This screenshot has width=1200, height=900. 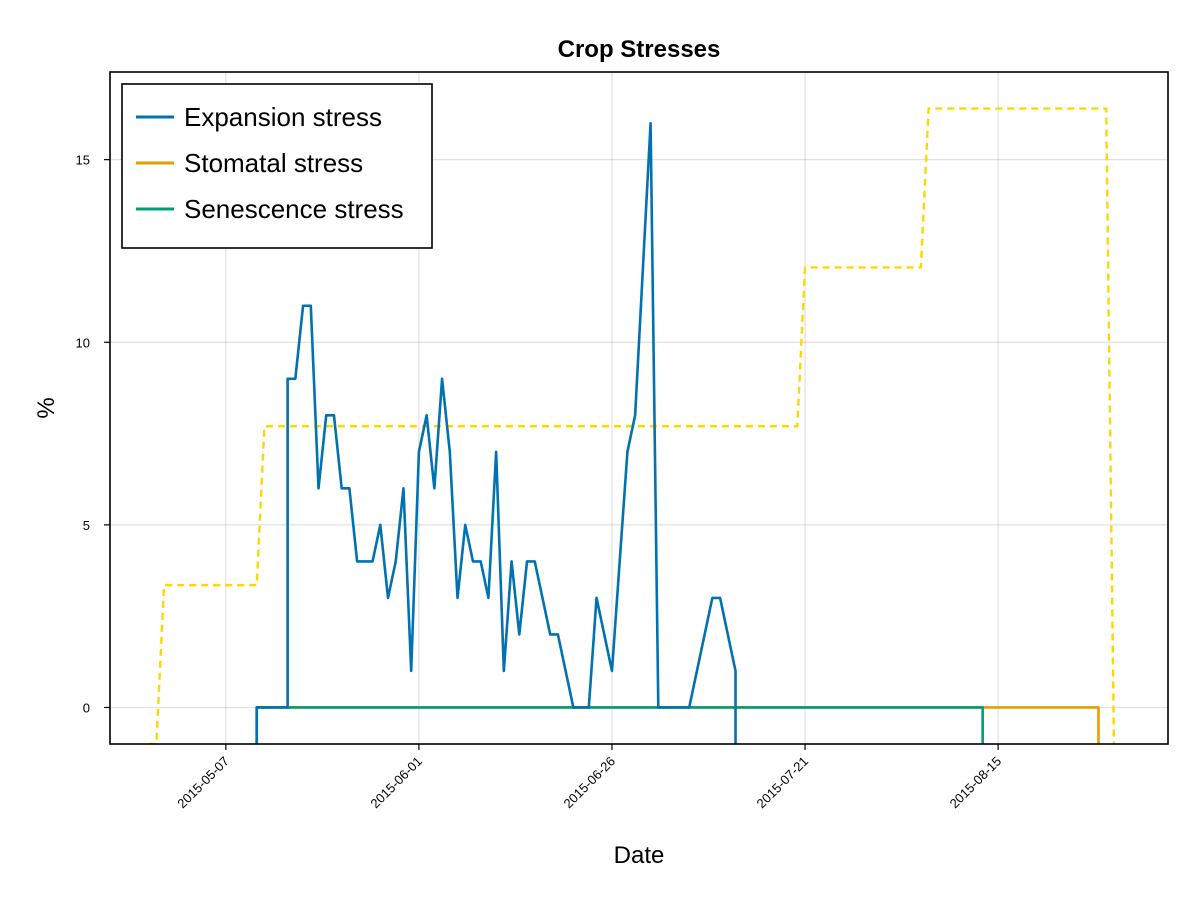 What do you see at coordinates (86, 525) in the screenshot?
I see `y-tick-label: 5` at bounding box center [86, 525].